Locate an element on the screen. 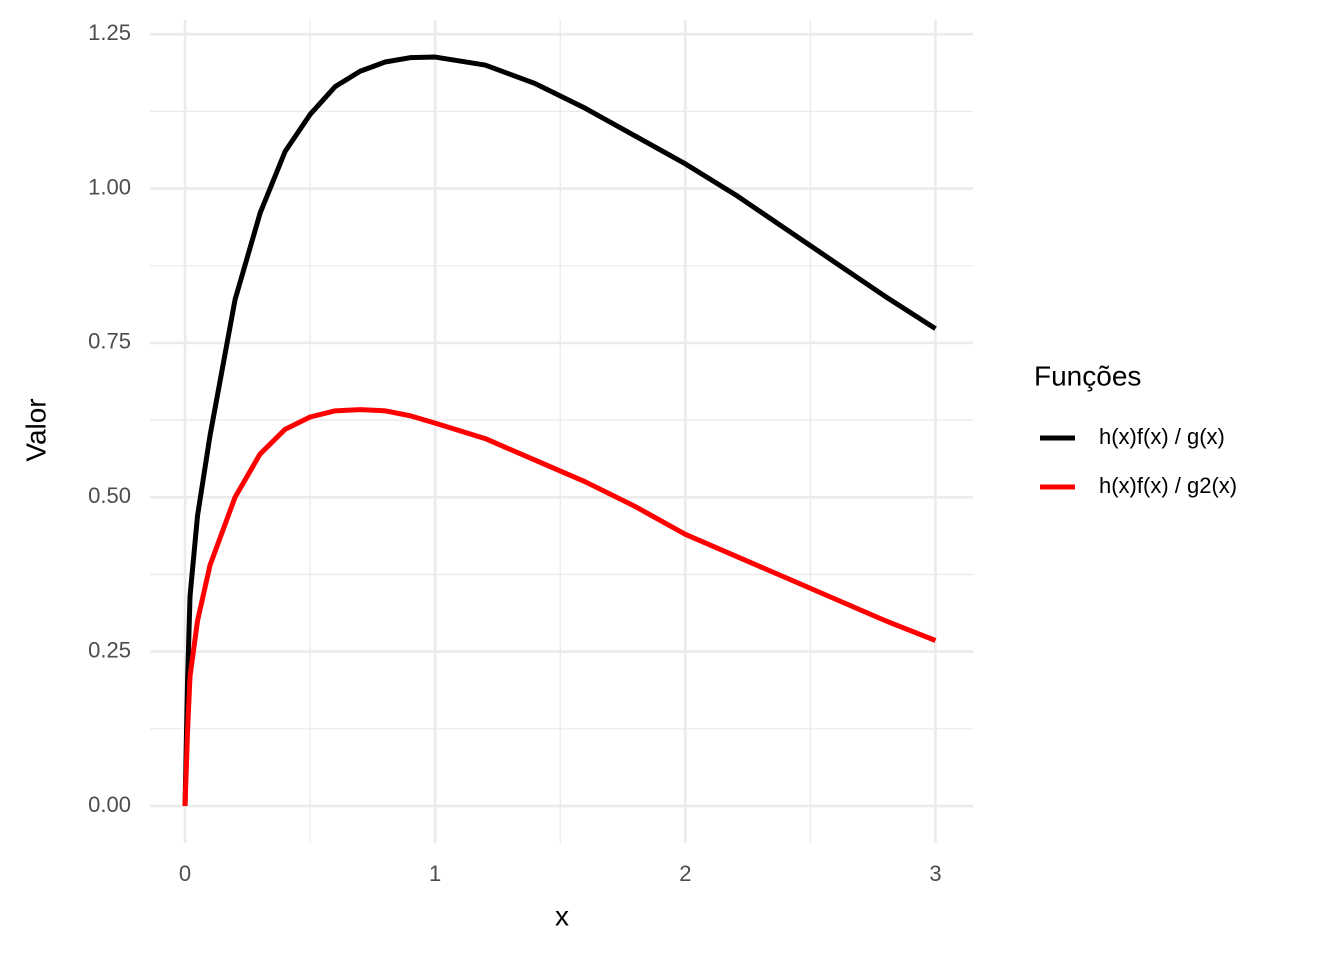 The width and height of the screenshot is (1344, 965). y-tick-label: 0.25 is located at coordinates (109, 649).